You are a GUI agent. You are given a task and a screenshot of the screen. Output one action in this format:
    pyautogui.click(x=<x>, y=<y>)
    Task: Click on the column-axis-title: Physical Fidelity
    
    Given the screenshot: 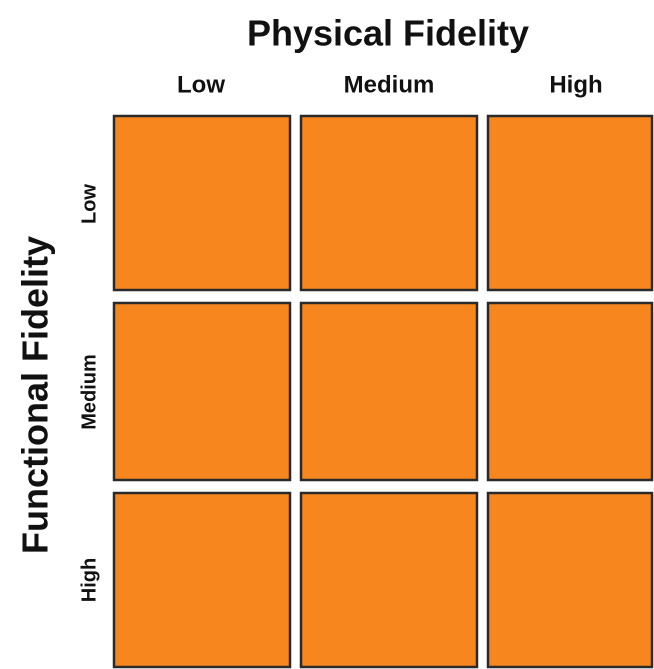 What is the action you would take?
    pyautogui.click(x=388, y=33)
    